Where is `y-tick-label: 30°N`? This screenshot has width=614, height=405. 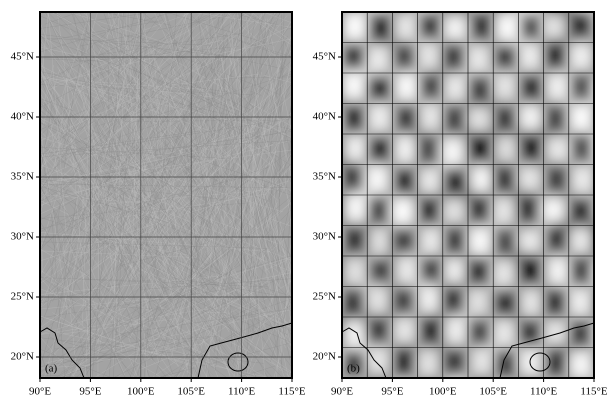 y-tick-label: 30°N is located at coordinates (22, 237).